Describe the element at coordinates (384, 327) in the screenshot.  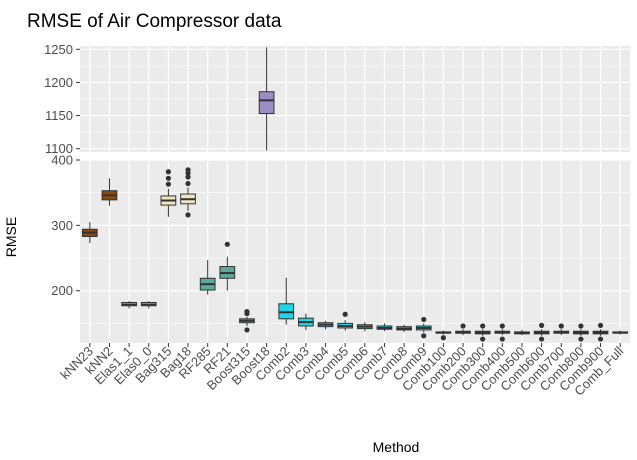
I see `box-comb7` at that location.